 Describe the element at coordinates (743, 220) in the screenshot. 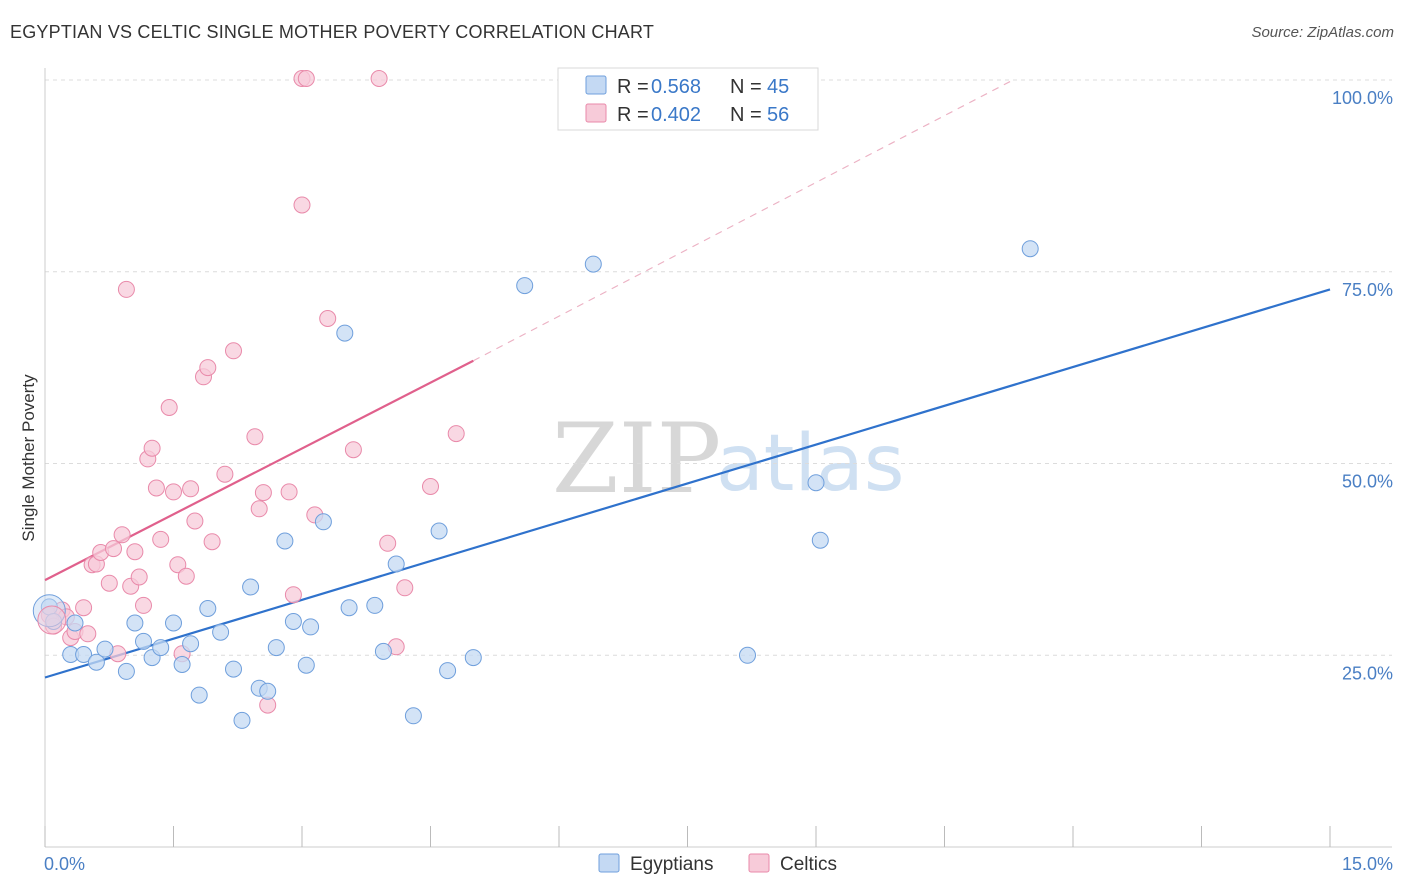

I see `trend-line-celtics-extension` at that location.